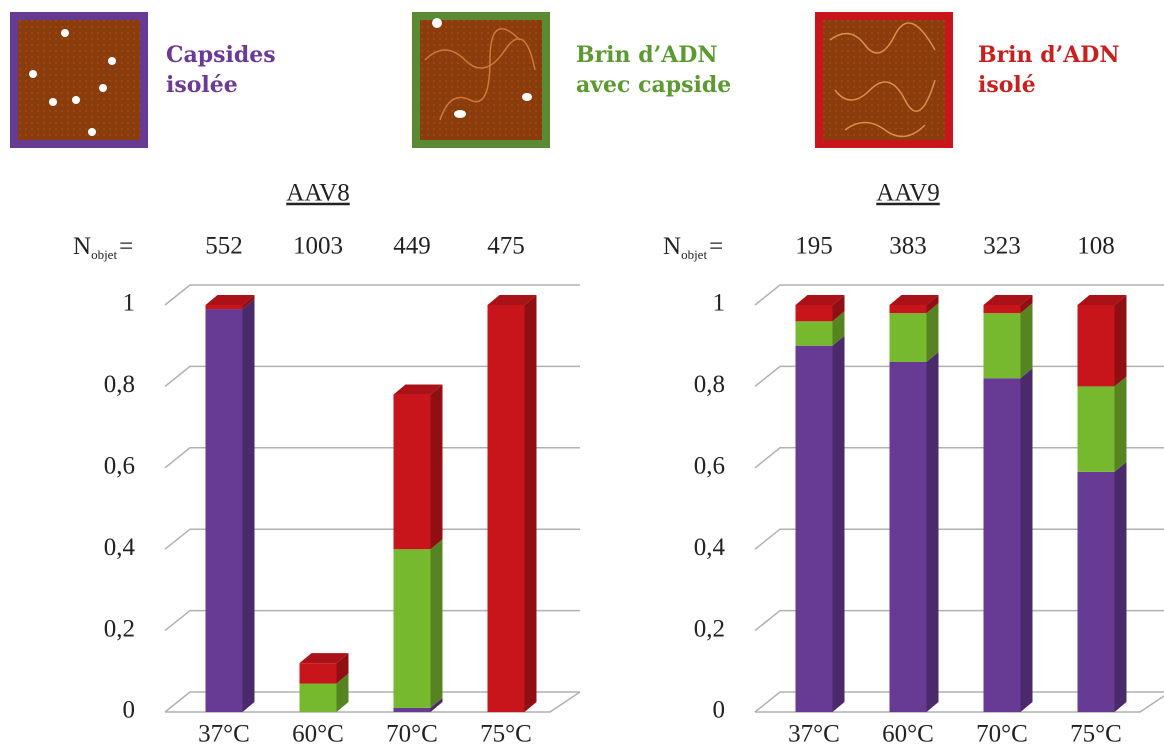 This screenshot has height=753, width=1164. What do you see at coordinates (1002, 246) in the screenshot?
I see `count-label: 323` at bounding box center [1002, 246].